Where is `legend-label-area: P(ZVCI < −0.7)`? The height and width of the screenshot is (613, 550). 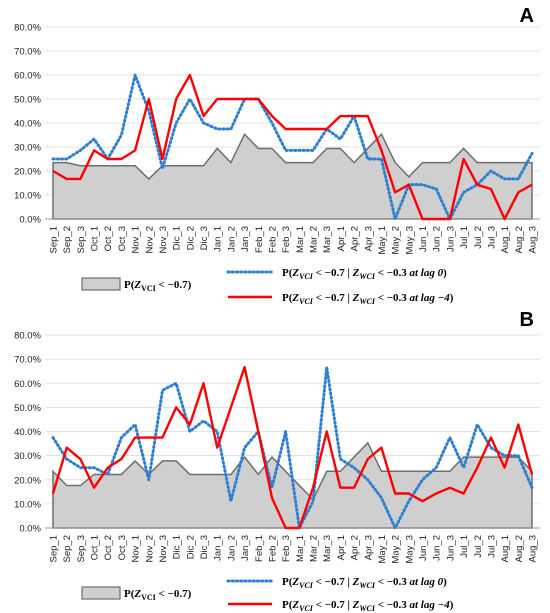
legend-label-area: P(ZVCI < −0.7) is located at coordinates (158, 595).